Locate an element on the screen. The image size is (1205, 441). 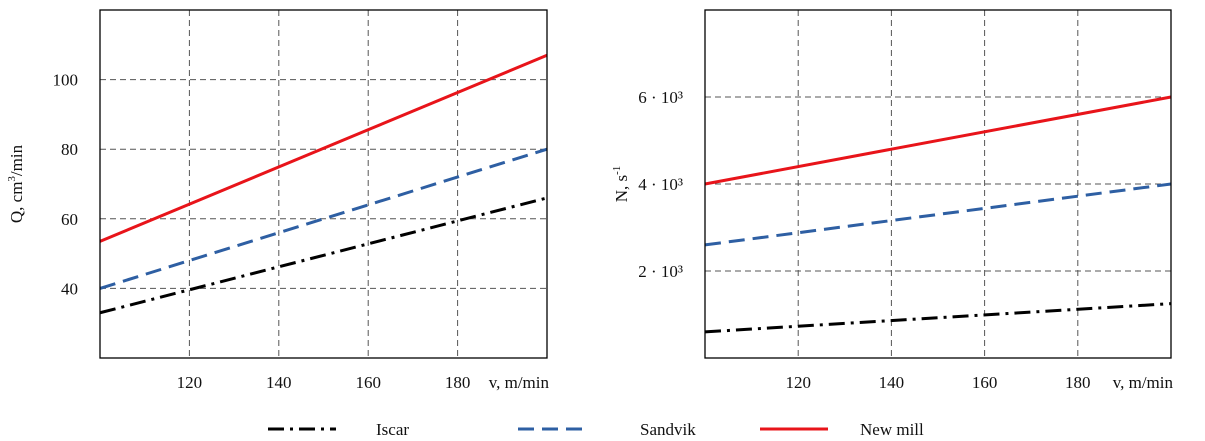
y-axis-label-base: Q, cm is located at coordinates (16, 203).